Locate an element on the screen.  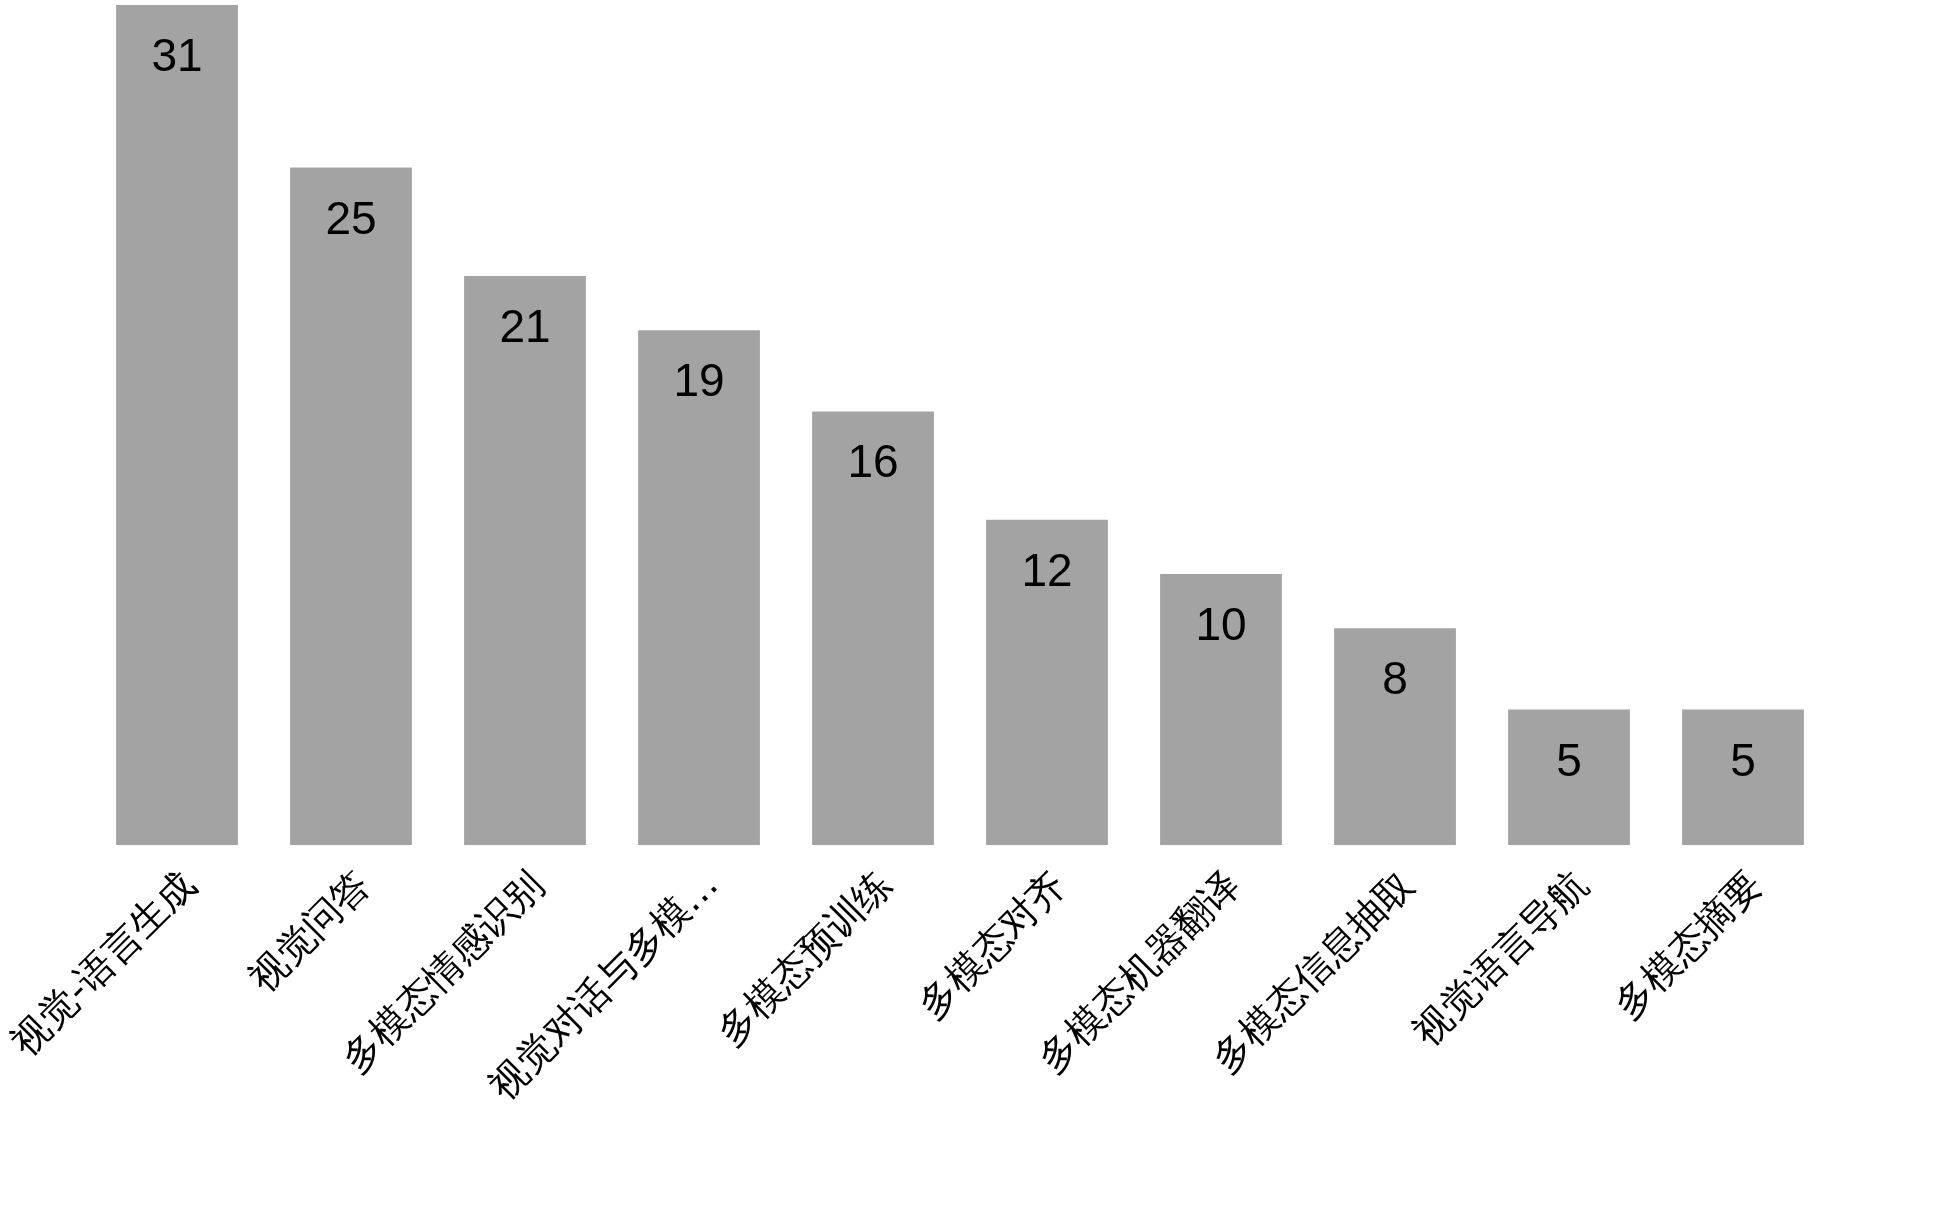
data-label: 12 is located at coordinates (1047, 569).